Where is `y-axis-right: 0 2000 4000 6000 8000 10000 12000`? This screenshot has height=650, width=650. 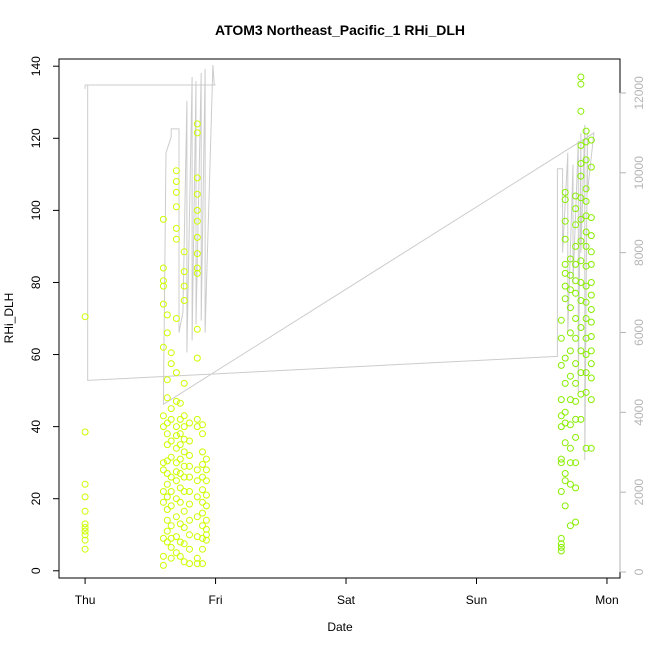
y-axis-right: 0 2000 4000 6000 8000 10000 12000 is located at coordinates (632, 325).